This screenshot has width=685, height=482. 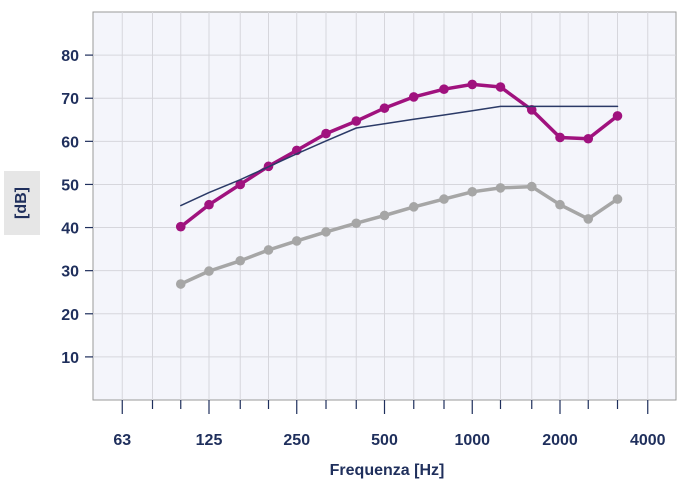 I want to click on x-tick-label: 1000, so click(x=472, y=440).